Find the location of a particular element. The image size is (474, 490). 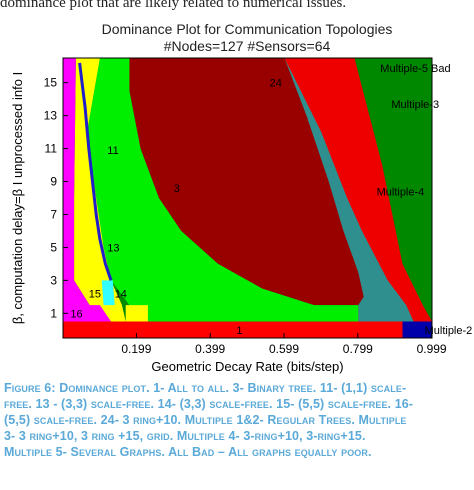

x-tick-label: 0.799 is located at coordinates (358, 349).